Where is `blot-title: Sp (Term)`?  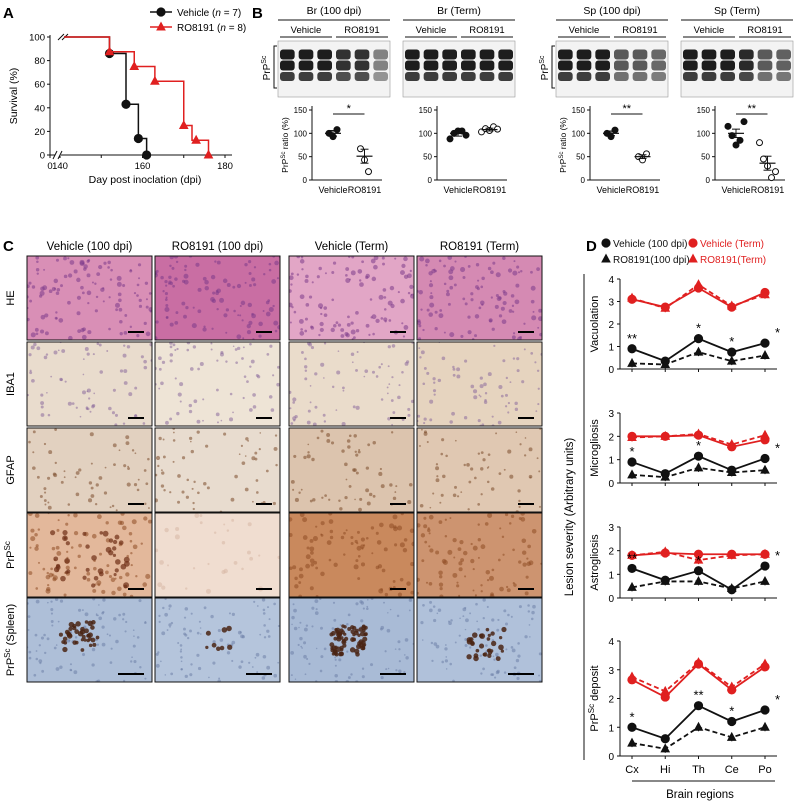 blot-title: Sp (Term) is located at coordinates (737, 11).